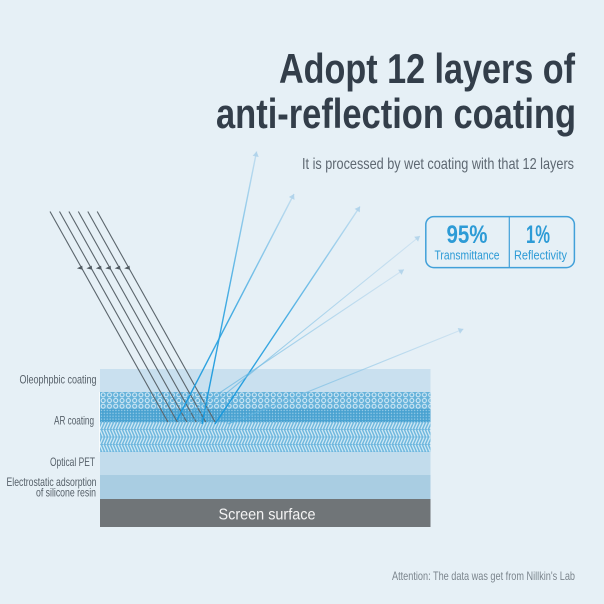  What do you see at coordinates (427, 68) in the screenshot?
I see `svg-text: Adopt 12 layers of` at bounding box center [427, 68].